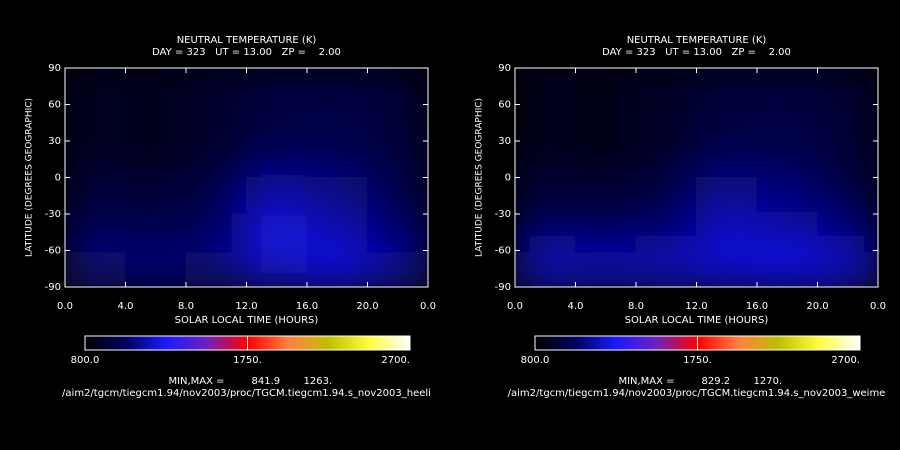 The image size is (900, 450). Describe the element at coordinates (318, 381) in the screenshot. I see `minmax-value: 1263.` at that location.